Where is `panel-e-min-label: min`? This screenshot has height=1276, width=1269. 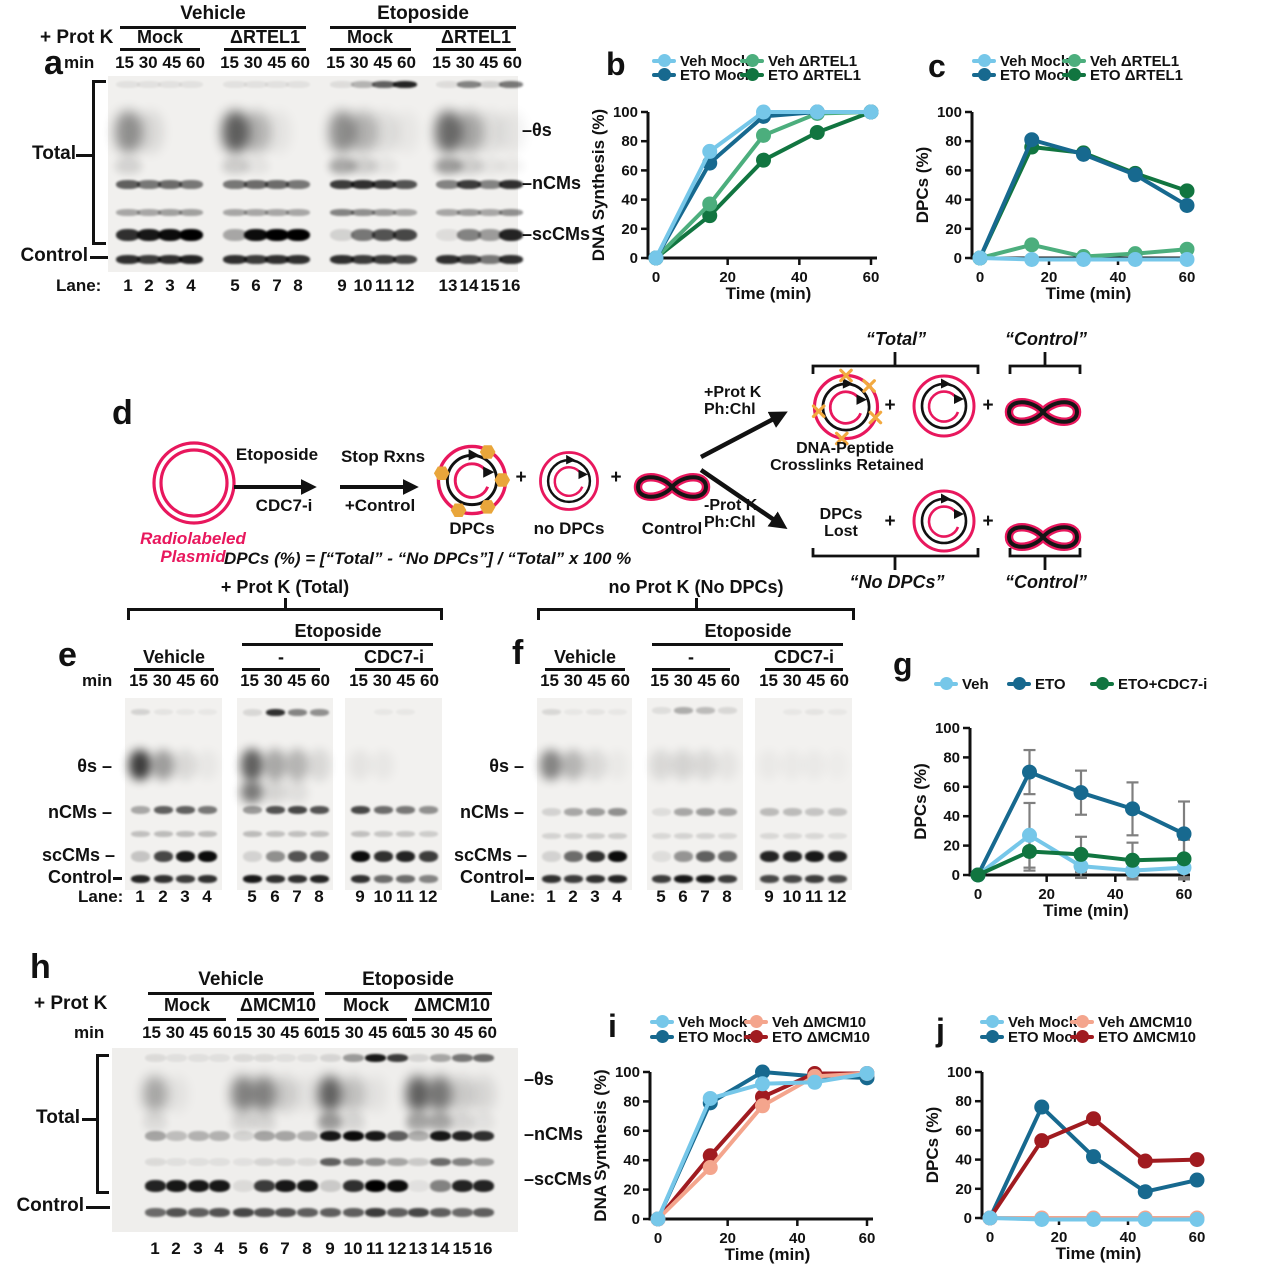
panel-e-min-label: min is located at coordinates (97, 680).